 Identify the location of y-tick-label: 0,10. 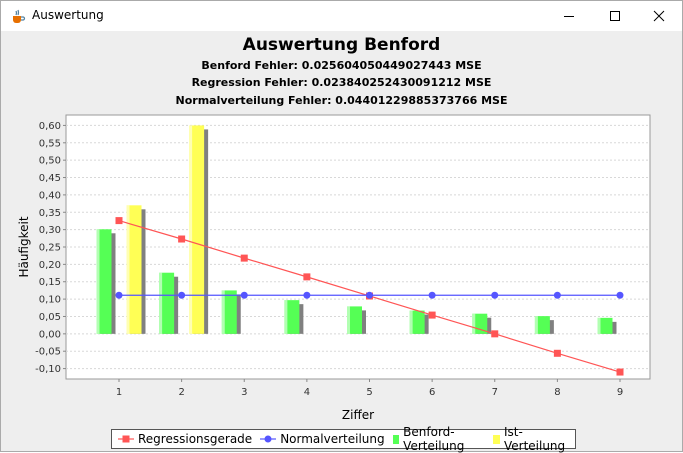
(50, 300).